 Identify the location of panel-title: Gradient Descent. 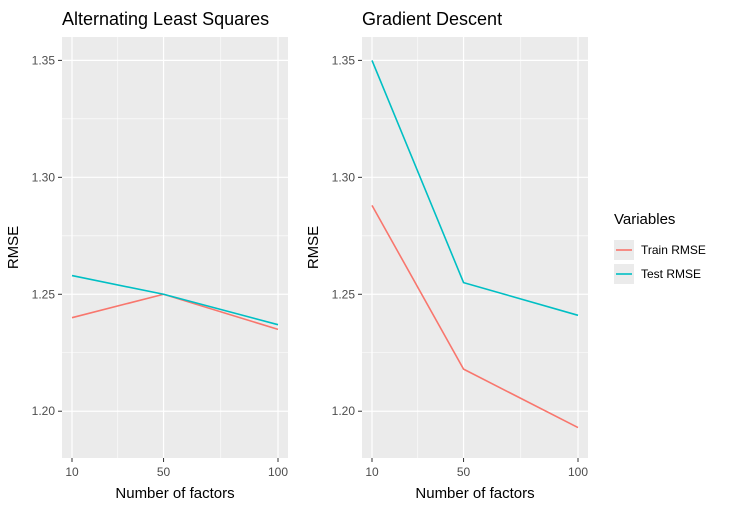
(432, 19).